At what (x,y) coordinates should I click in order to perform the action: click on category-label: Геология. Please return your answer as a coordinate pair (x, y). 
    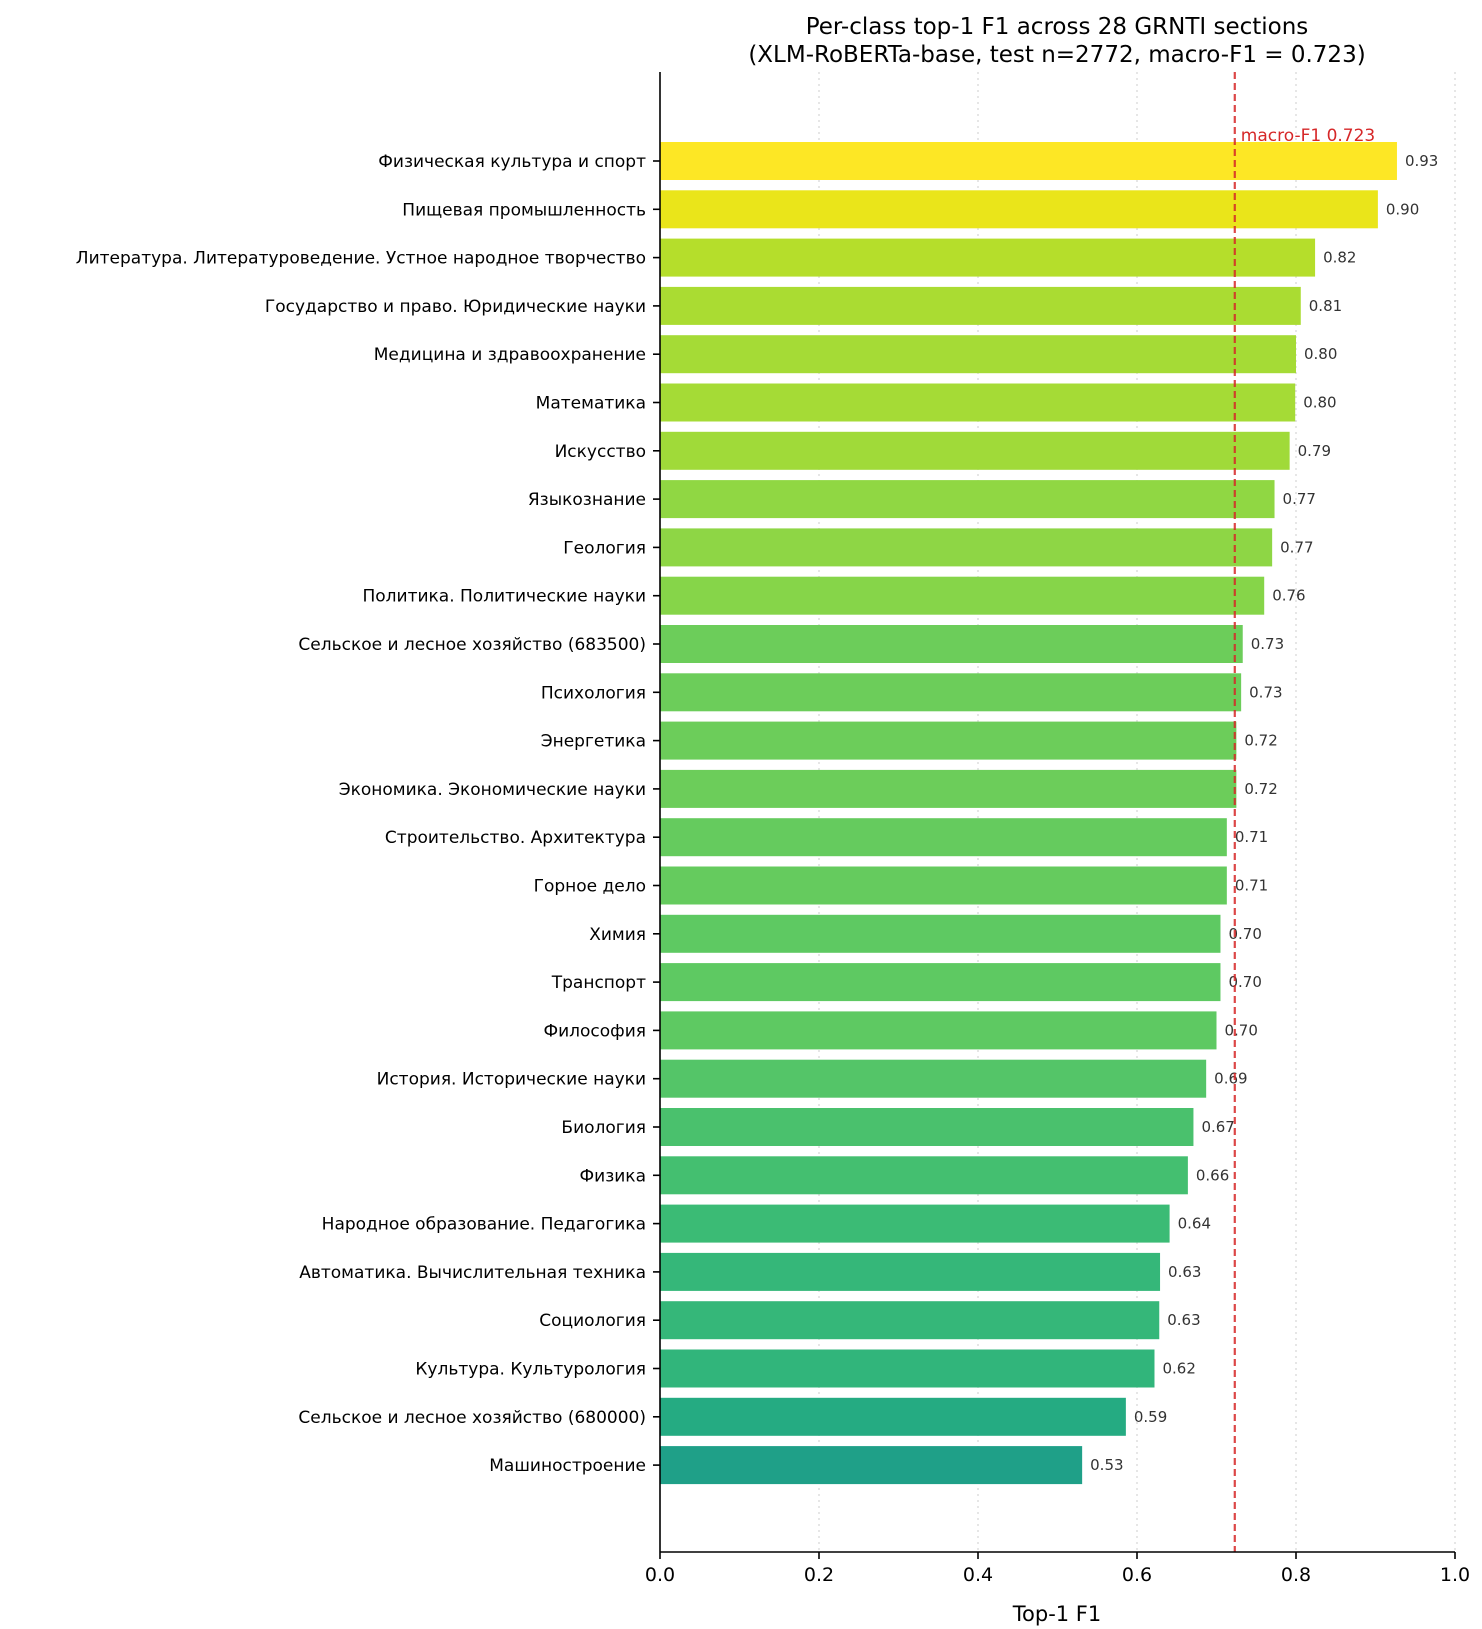
    Looking at the image, I should click on (604, 548).